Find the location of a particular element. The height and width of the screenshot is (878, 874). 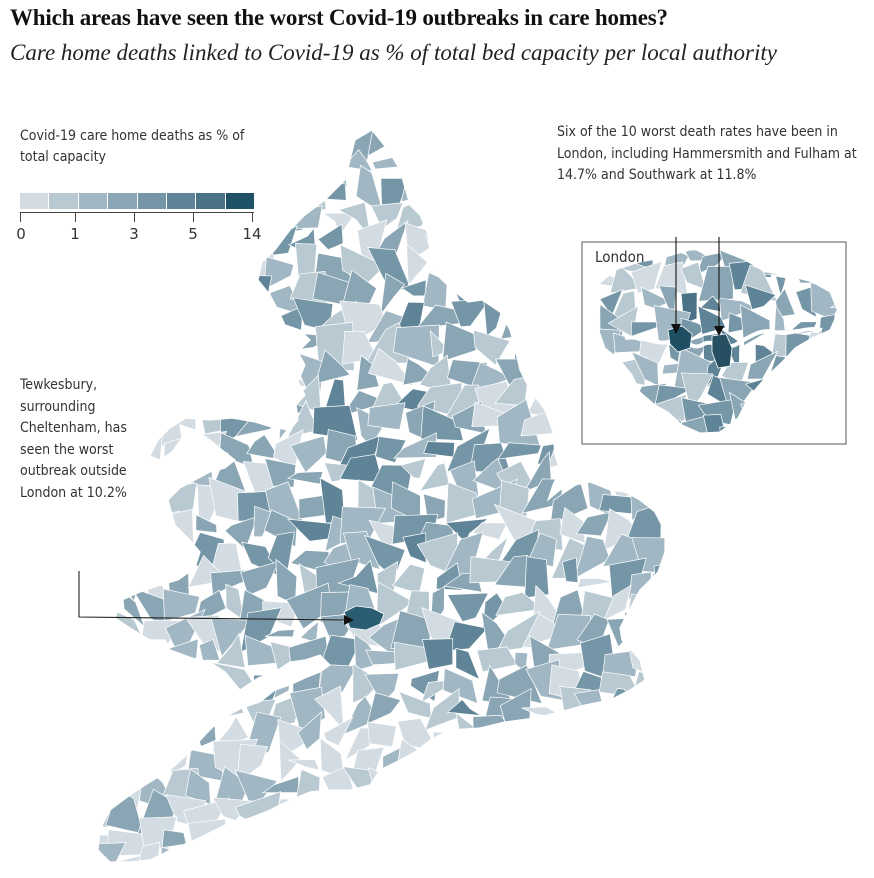

legend-swatch is located at coordinates (64, 201).